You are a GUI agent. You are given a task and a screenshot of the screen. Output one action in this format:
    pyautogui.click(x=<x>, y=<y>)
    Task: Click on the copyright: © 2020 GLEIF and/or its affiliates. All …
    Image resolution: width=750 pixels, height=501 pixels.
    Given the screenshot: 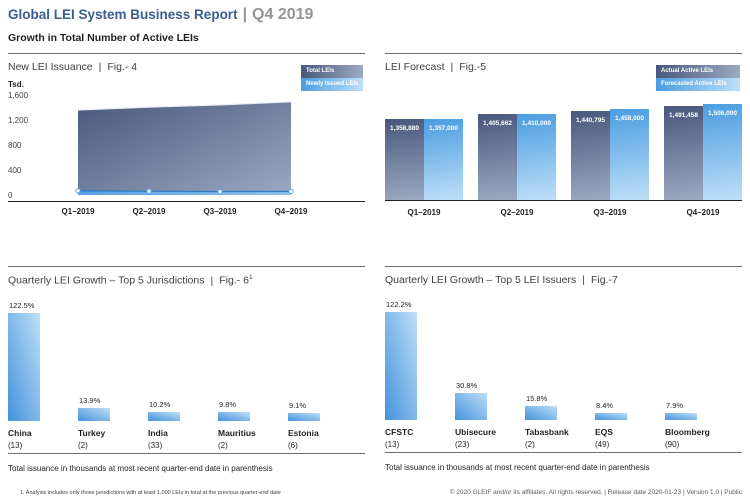 What is the action you would take?
    pyautogui.click(x=595, y=492)
    